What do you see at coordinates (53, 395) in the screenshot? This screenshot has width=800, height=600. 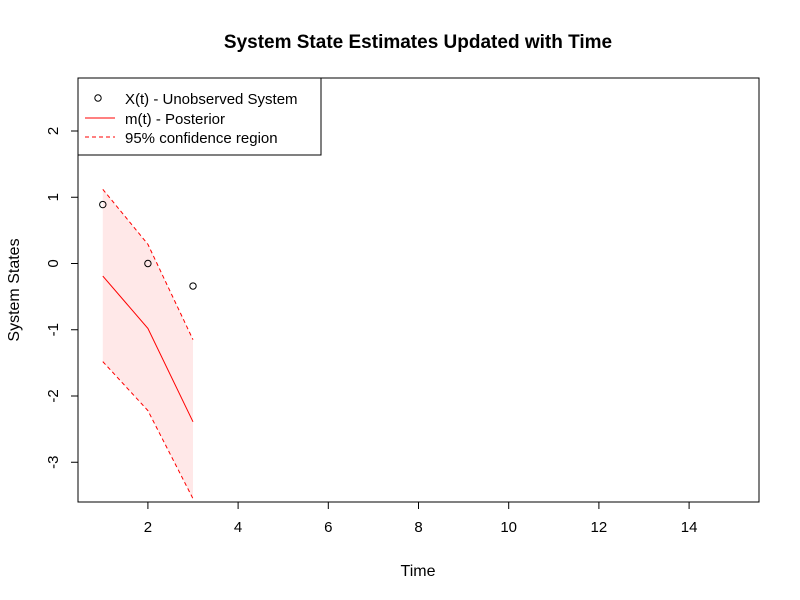 I see `y-tick-label: -2` at bounding box center [53, 395].